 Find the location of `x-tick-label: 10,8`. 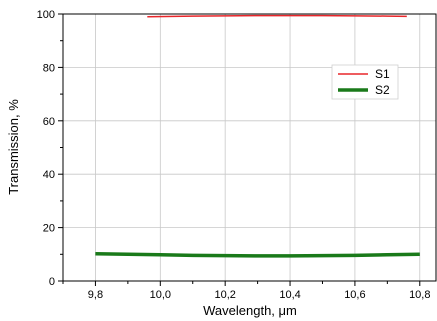

x-tick-label: 10,8 is located at coordinates (419, 295).